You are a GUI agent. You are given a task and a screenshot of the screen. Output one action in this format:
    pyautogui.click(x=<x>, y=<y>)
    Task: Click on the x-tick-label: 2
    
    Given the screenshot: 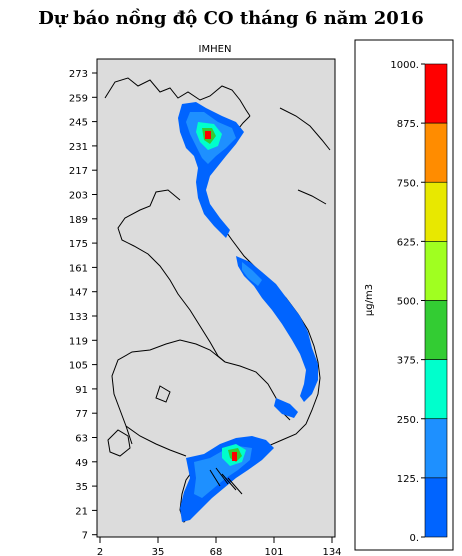 What is the action you would take?
    pyautogui.click(x=100, y=551)
    